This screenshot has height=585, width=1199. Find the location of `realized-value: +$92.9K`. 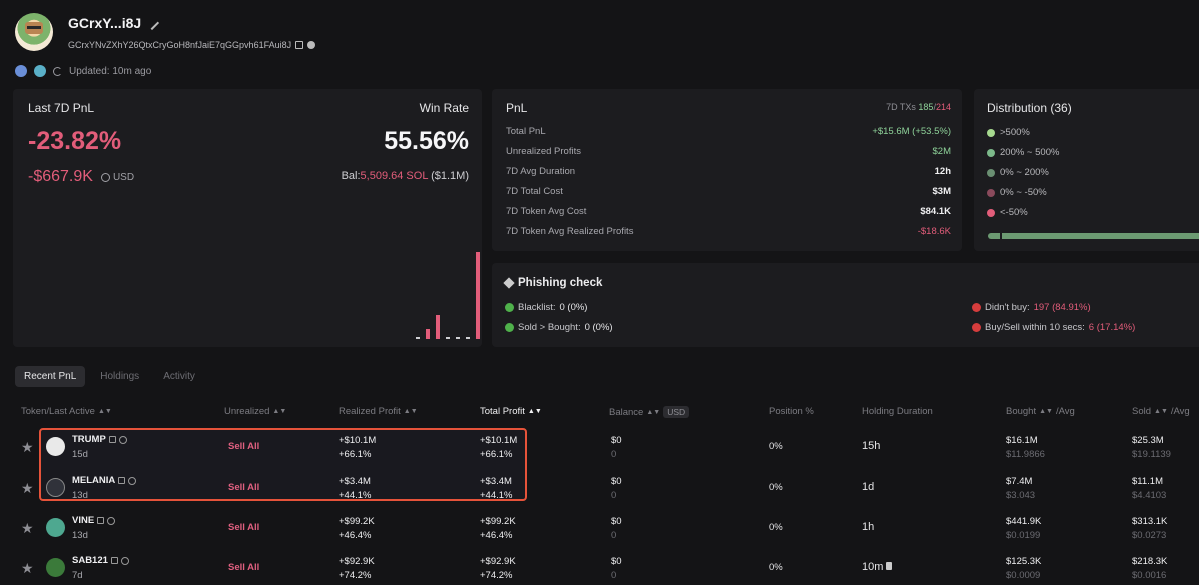

realized-value: +$92.9K is located at coordinates (357, 561).